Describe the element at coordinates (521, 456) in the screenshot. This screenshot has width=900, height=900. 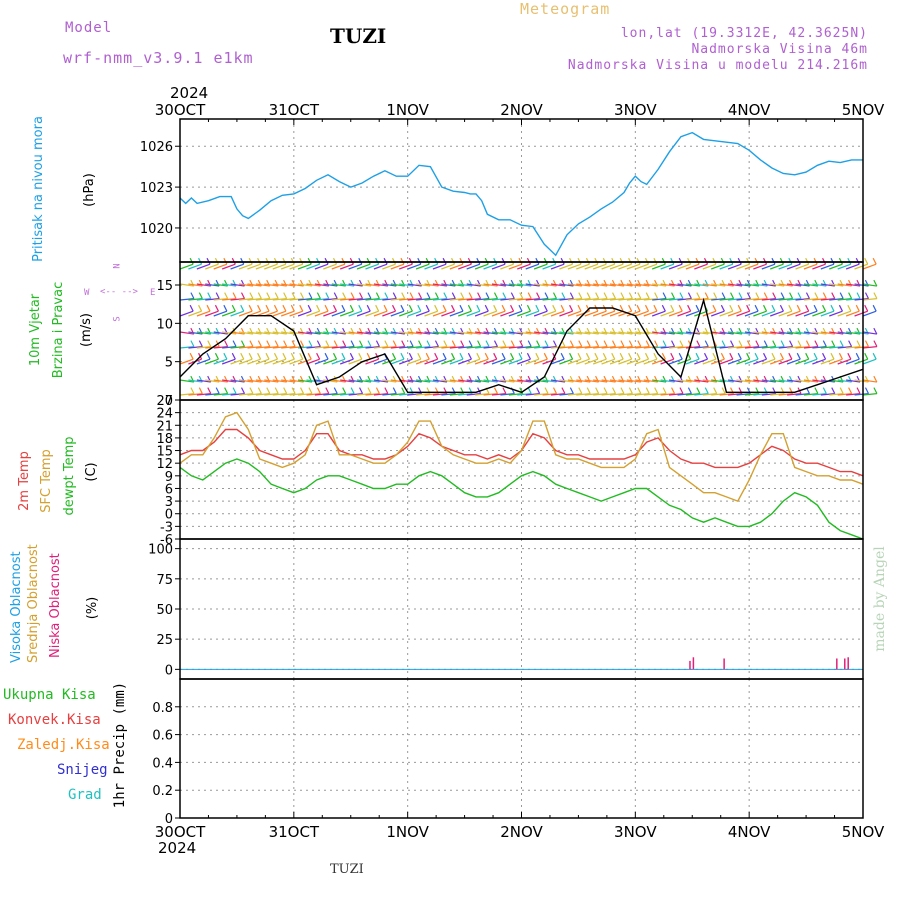
I see `temp-sfc-line` at that location.